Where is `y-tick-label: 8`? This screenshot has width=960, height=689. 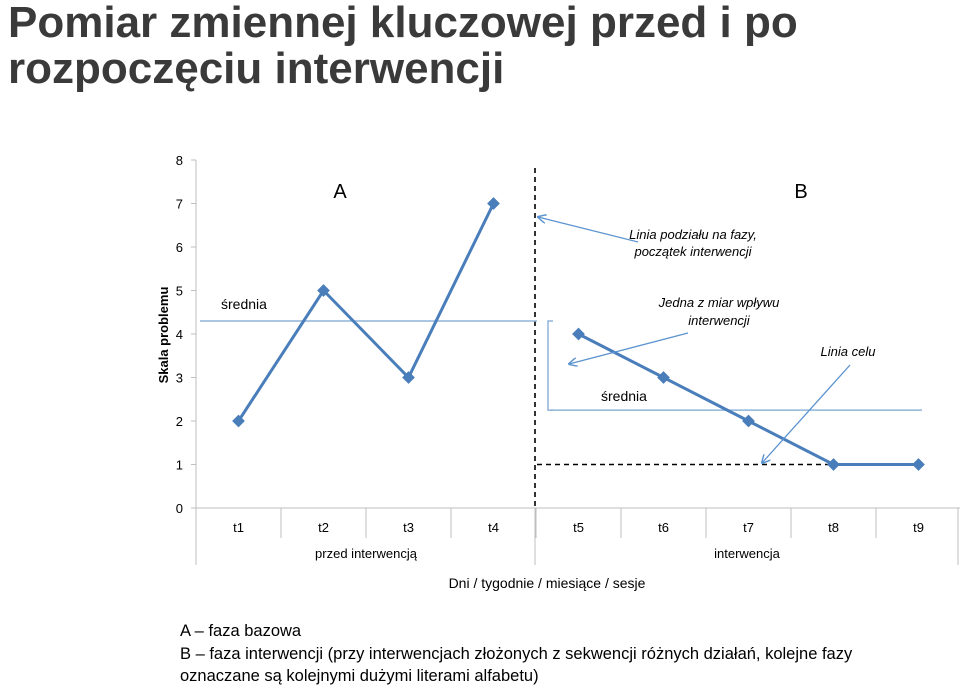 y-tick-label: 8 is located at coordinates (179, 160).